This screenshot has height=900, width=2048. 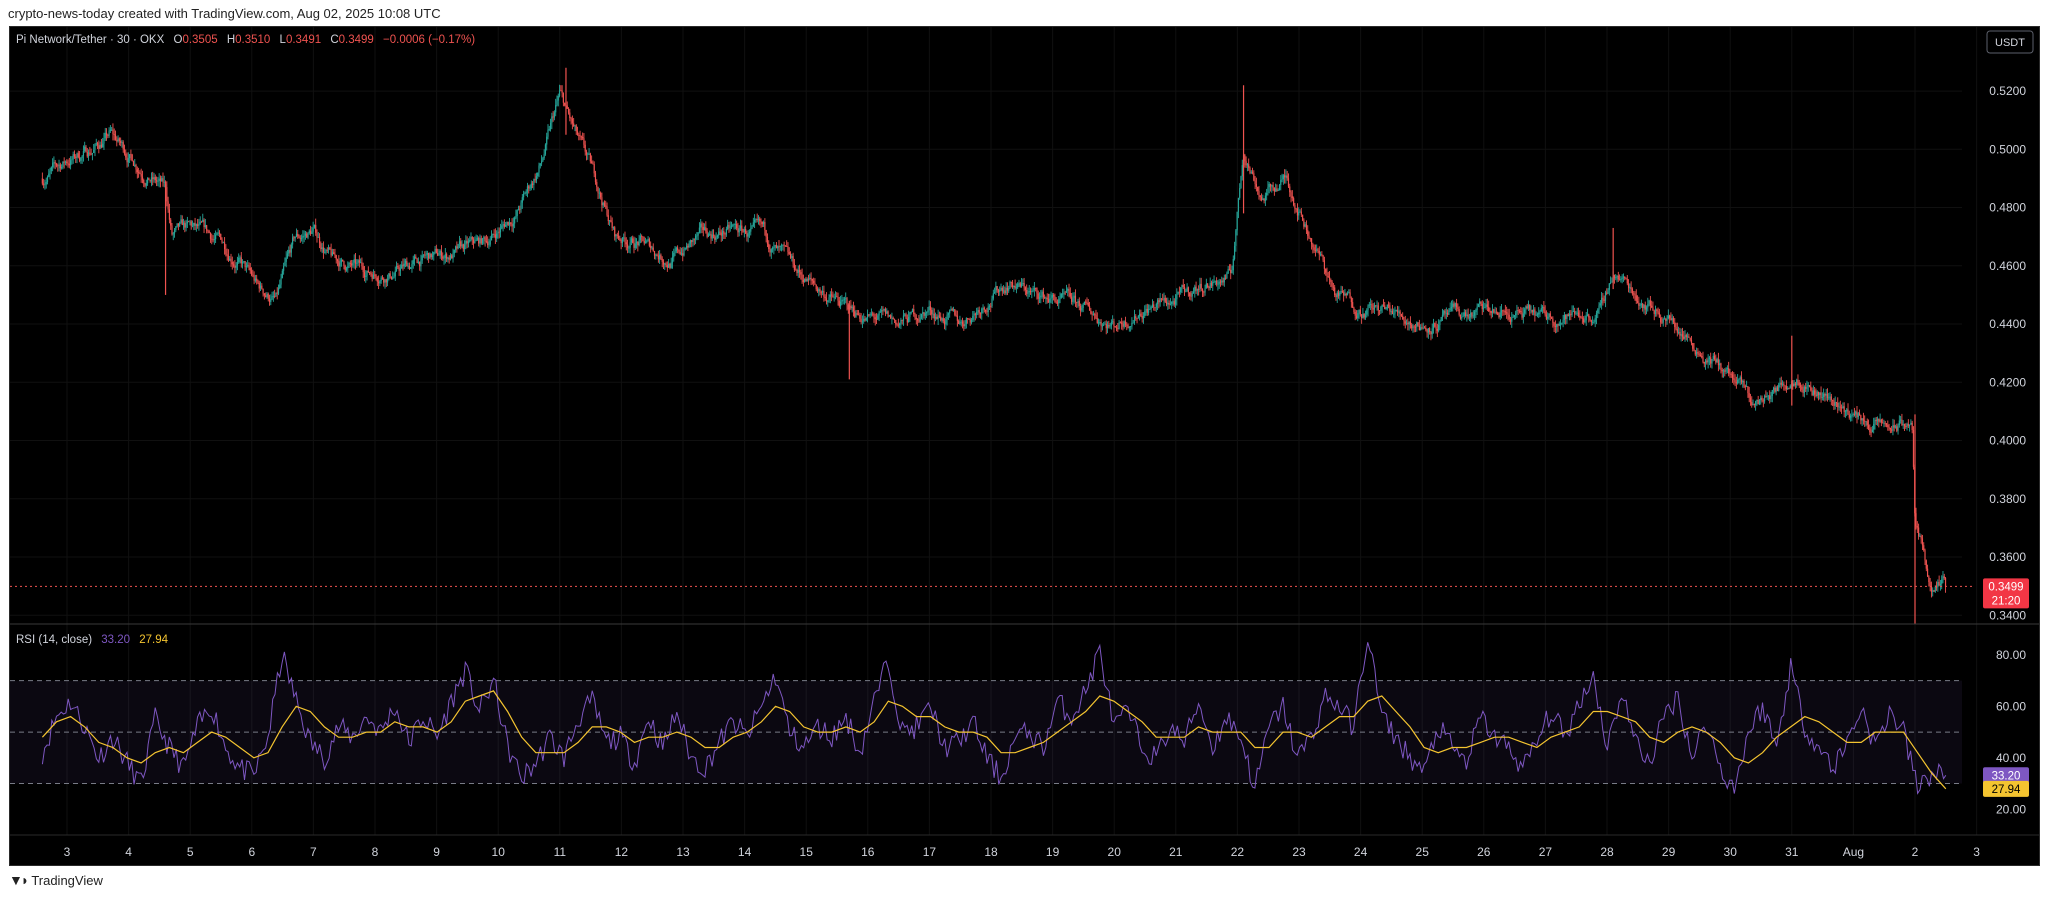 What do you see at coordinates (2010, 42) in the screenshot?
I see `currency-button: USDT` at bounding box center [2010, 42].